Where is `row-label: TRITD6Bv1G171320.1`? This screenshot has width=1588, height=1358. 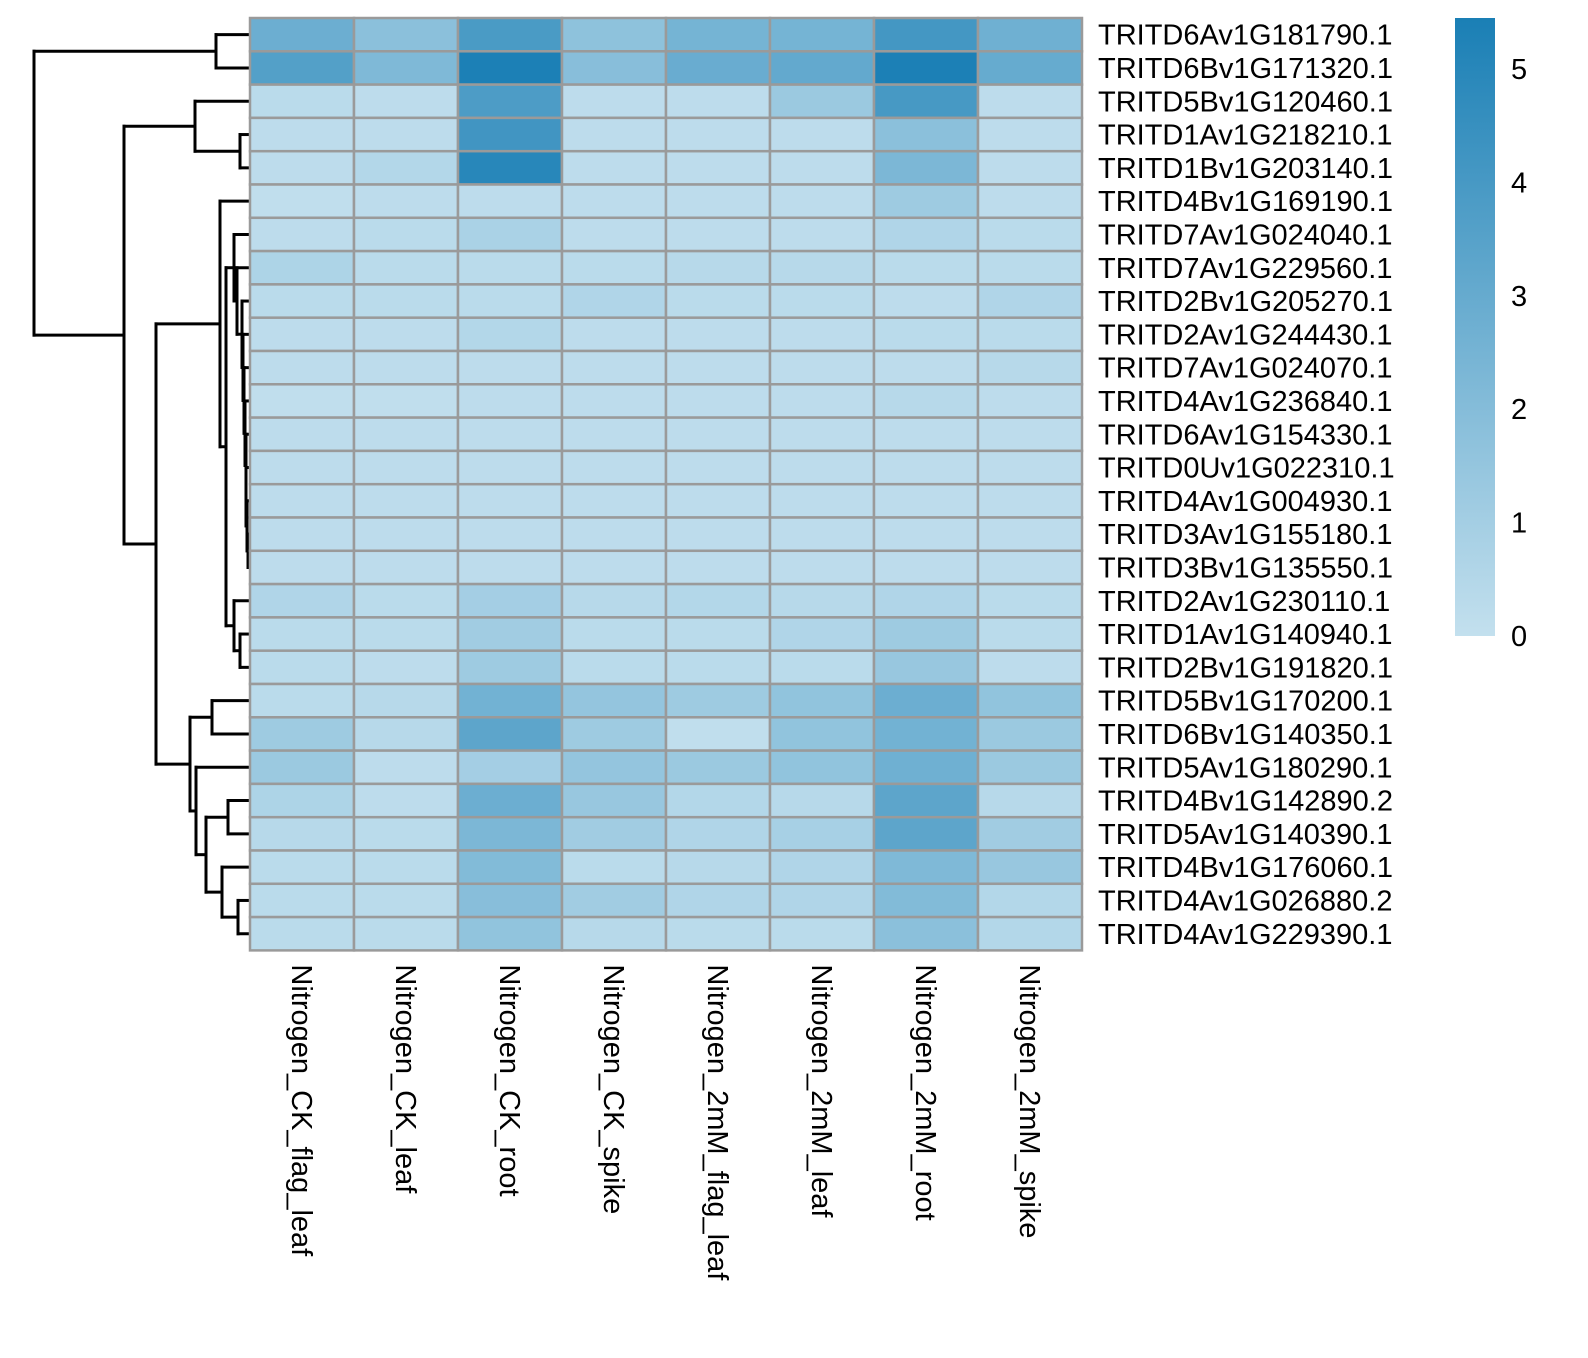
row-label: TRITD6Bv1G171320.1 is located at coordinates (1245, 69).